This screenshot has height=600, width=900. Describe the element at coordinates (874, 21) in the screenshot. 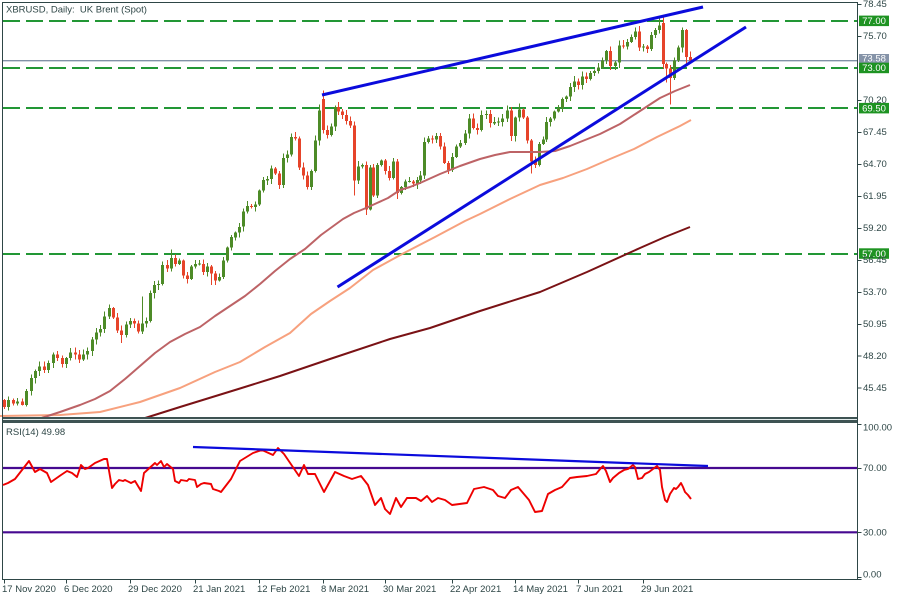

I see `svg-text: 77.00` at that location.